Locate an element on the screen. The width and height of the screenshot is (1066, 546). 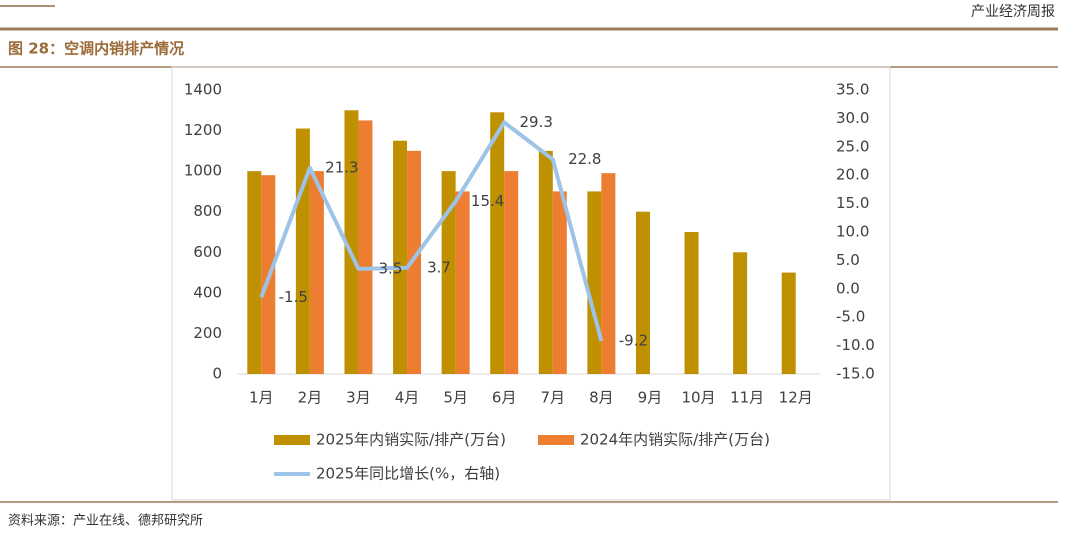
y2-tick-label: 35.0 is located at coordinates (852, 90).